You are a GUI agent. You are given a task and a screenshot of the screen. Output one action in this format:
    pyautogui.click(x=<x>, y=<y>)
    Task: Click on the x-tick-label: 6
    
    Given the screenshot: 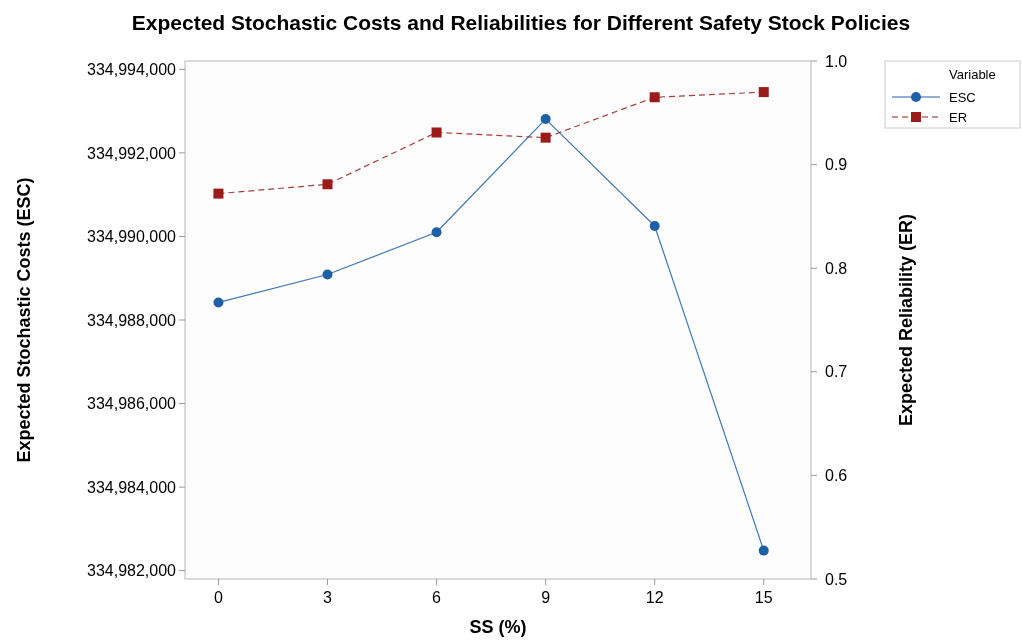 What is the action you would take?
    pyautogui.click(x=437, y=597)
    